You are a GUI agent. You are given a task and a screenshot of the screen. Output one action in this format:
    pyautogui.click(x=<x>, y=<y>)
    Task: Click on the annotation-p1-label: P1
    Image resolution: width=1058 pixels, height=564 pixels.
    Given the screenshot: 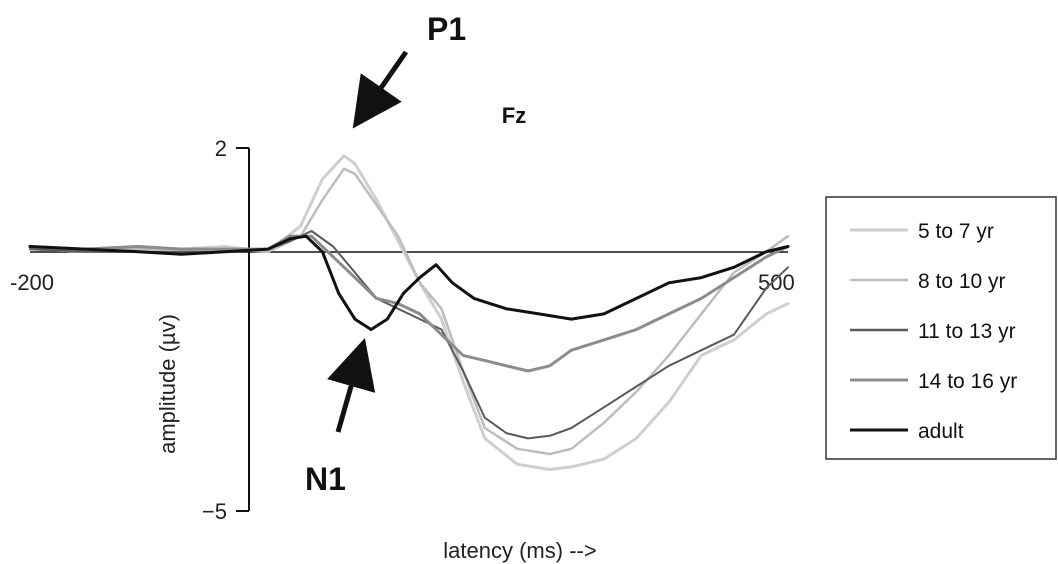 What is the action you would take?
    pyautogui.click(x=446, y=29)
    